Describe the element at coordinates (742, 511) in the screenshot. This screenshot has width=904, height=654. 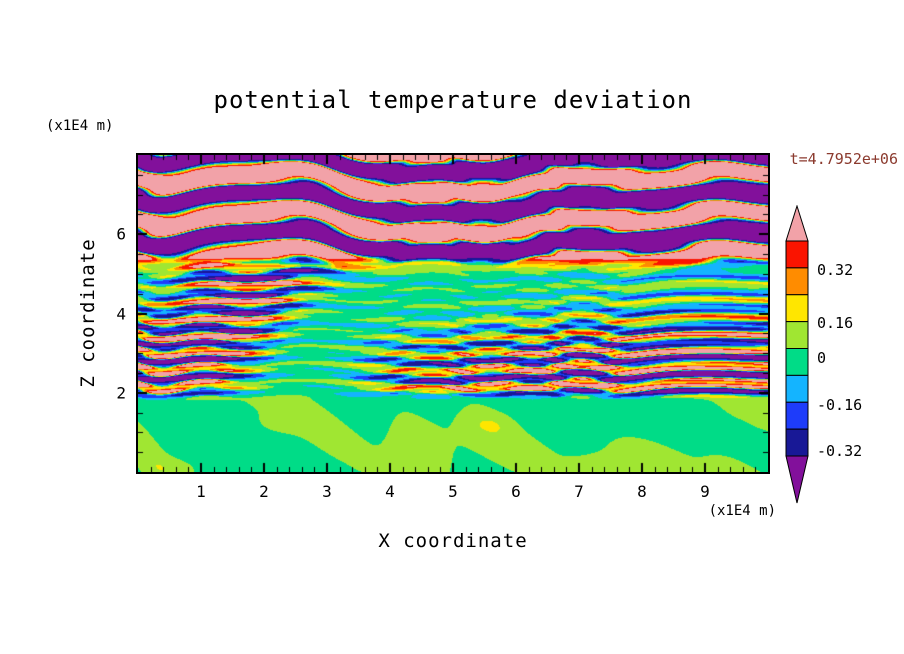
I see `x-axis-unit-label: (x1E4 m)` at that location.